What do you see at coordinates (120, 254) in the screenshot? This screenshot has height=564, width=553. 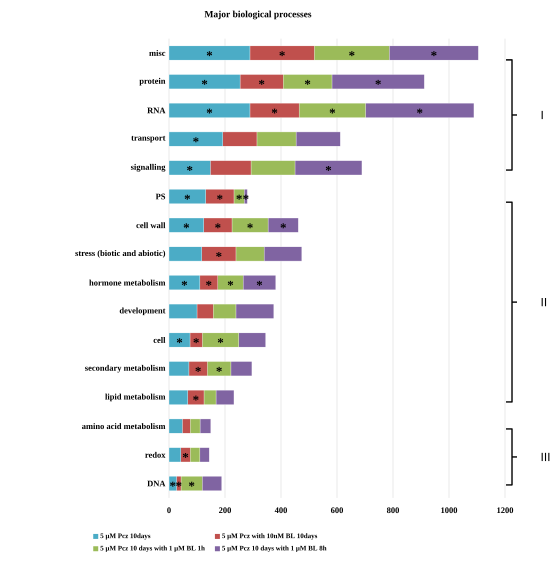 I see `y-tick-label: stress (biotic and abiotic)` at bounding box center [120, 254].